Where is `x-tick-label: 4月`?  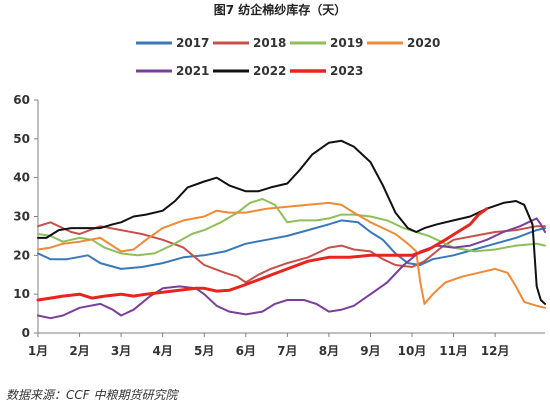
x-tick-label: 4月 is located at coordinates (162, 351).